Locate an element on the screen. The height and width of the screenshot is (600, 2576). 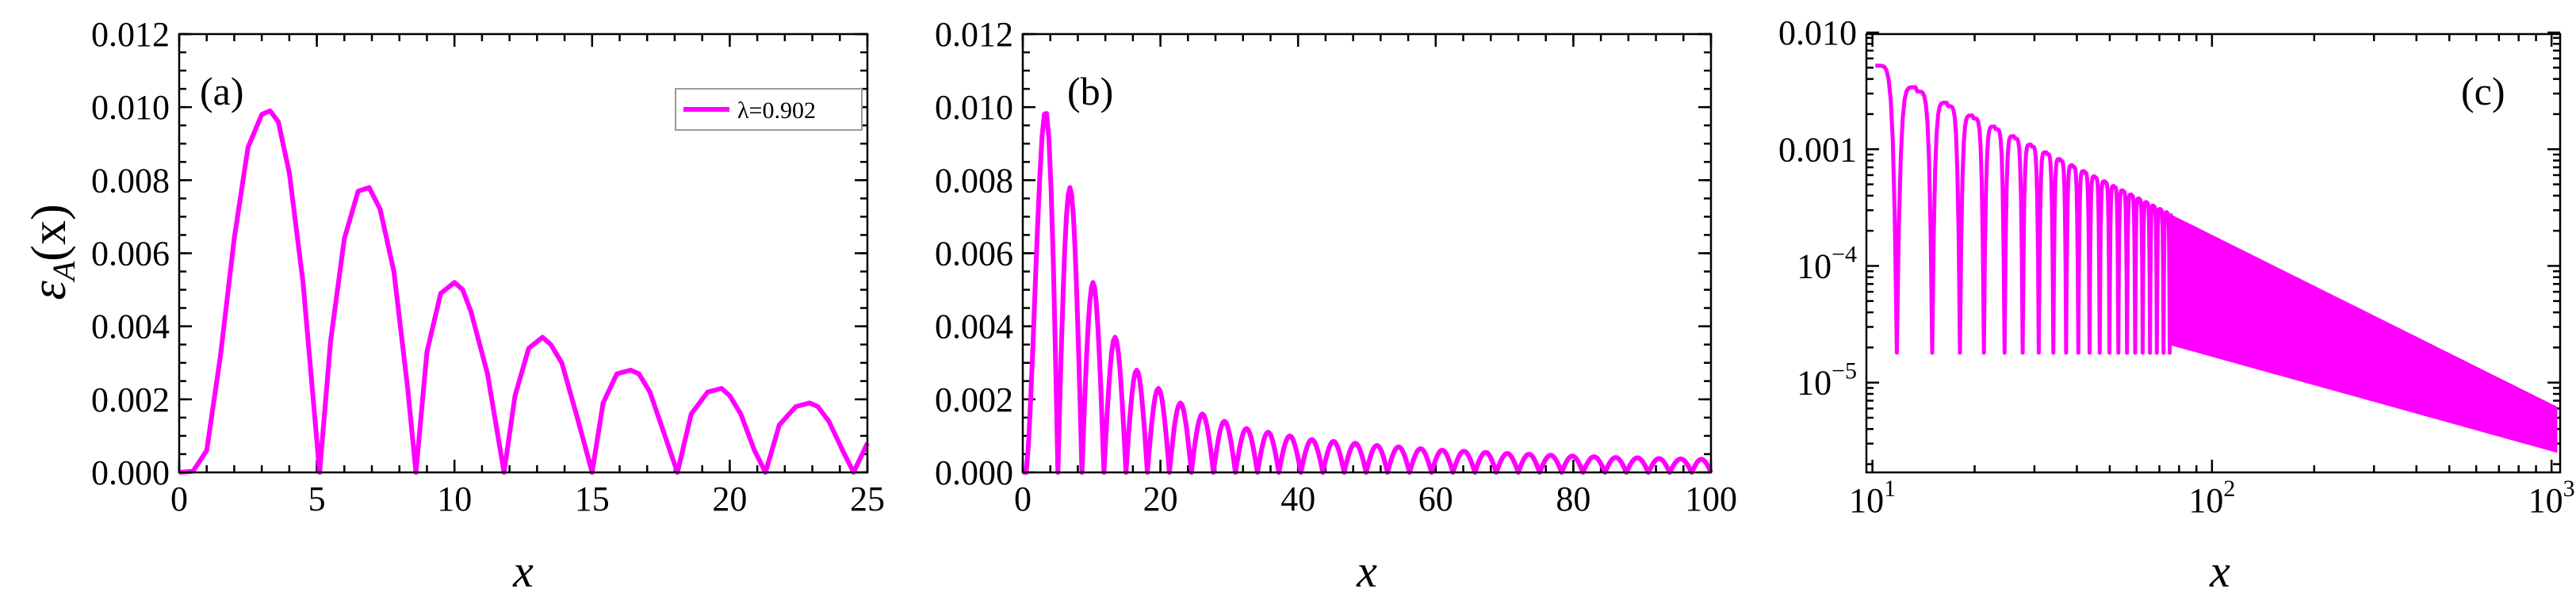
ylabel-main: ε is located at coordinates (49, 290).